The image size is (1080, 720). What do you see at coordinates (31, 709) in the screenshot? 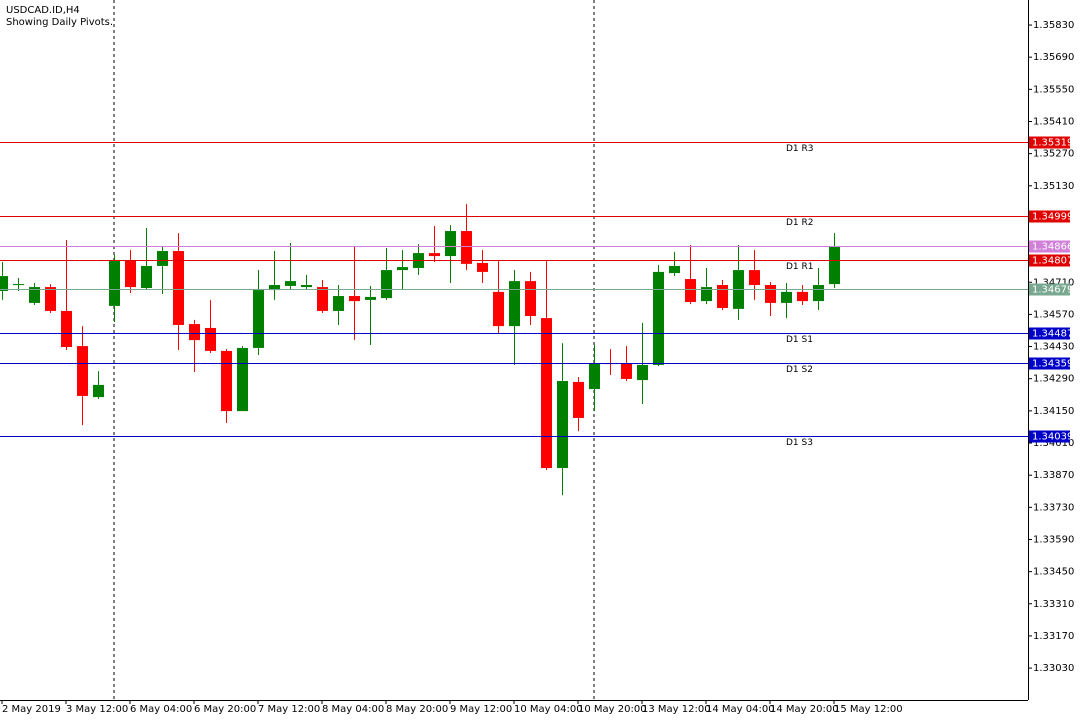
I see `x-tick-label: 2 May 2019` at bounding box center [31, 709].